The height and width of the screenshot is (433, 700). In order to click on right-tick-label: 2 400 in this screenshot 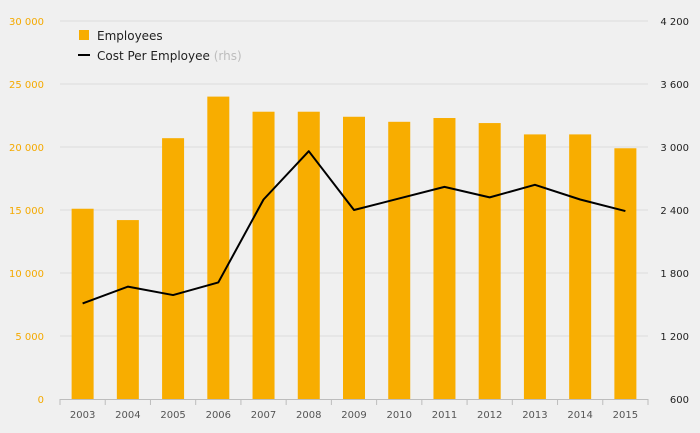, I will do `click(674, 211)`.